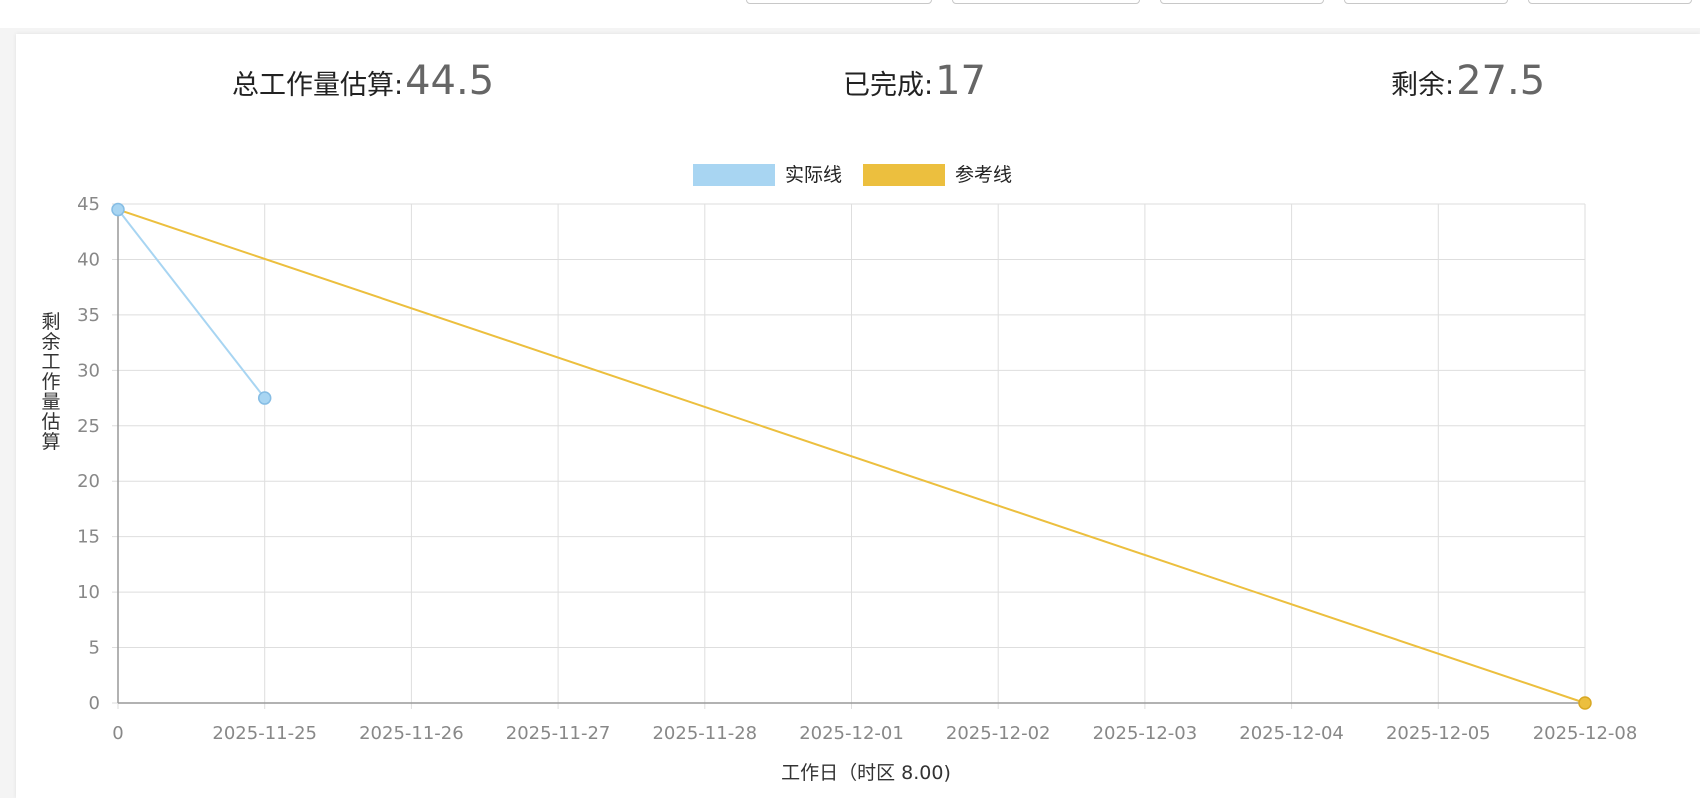 The image size is (1700, 798). Describe the element at coordinates (50, 342) in the screenshot. I see `y-axis-title-char: 余` at that location.